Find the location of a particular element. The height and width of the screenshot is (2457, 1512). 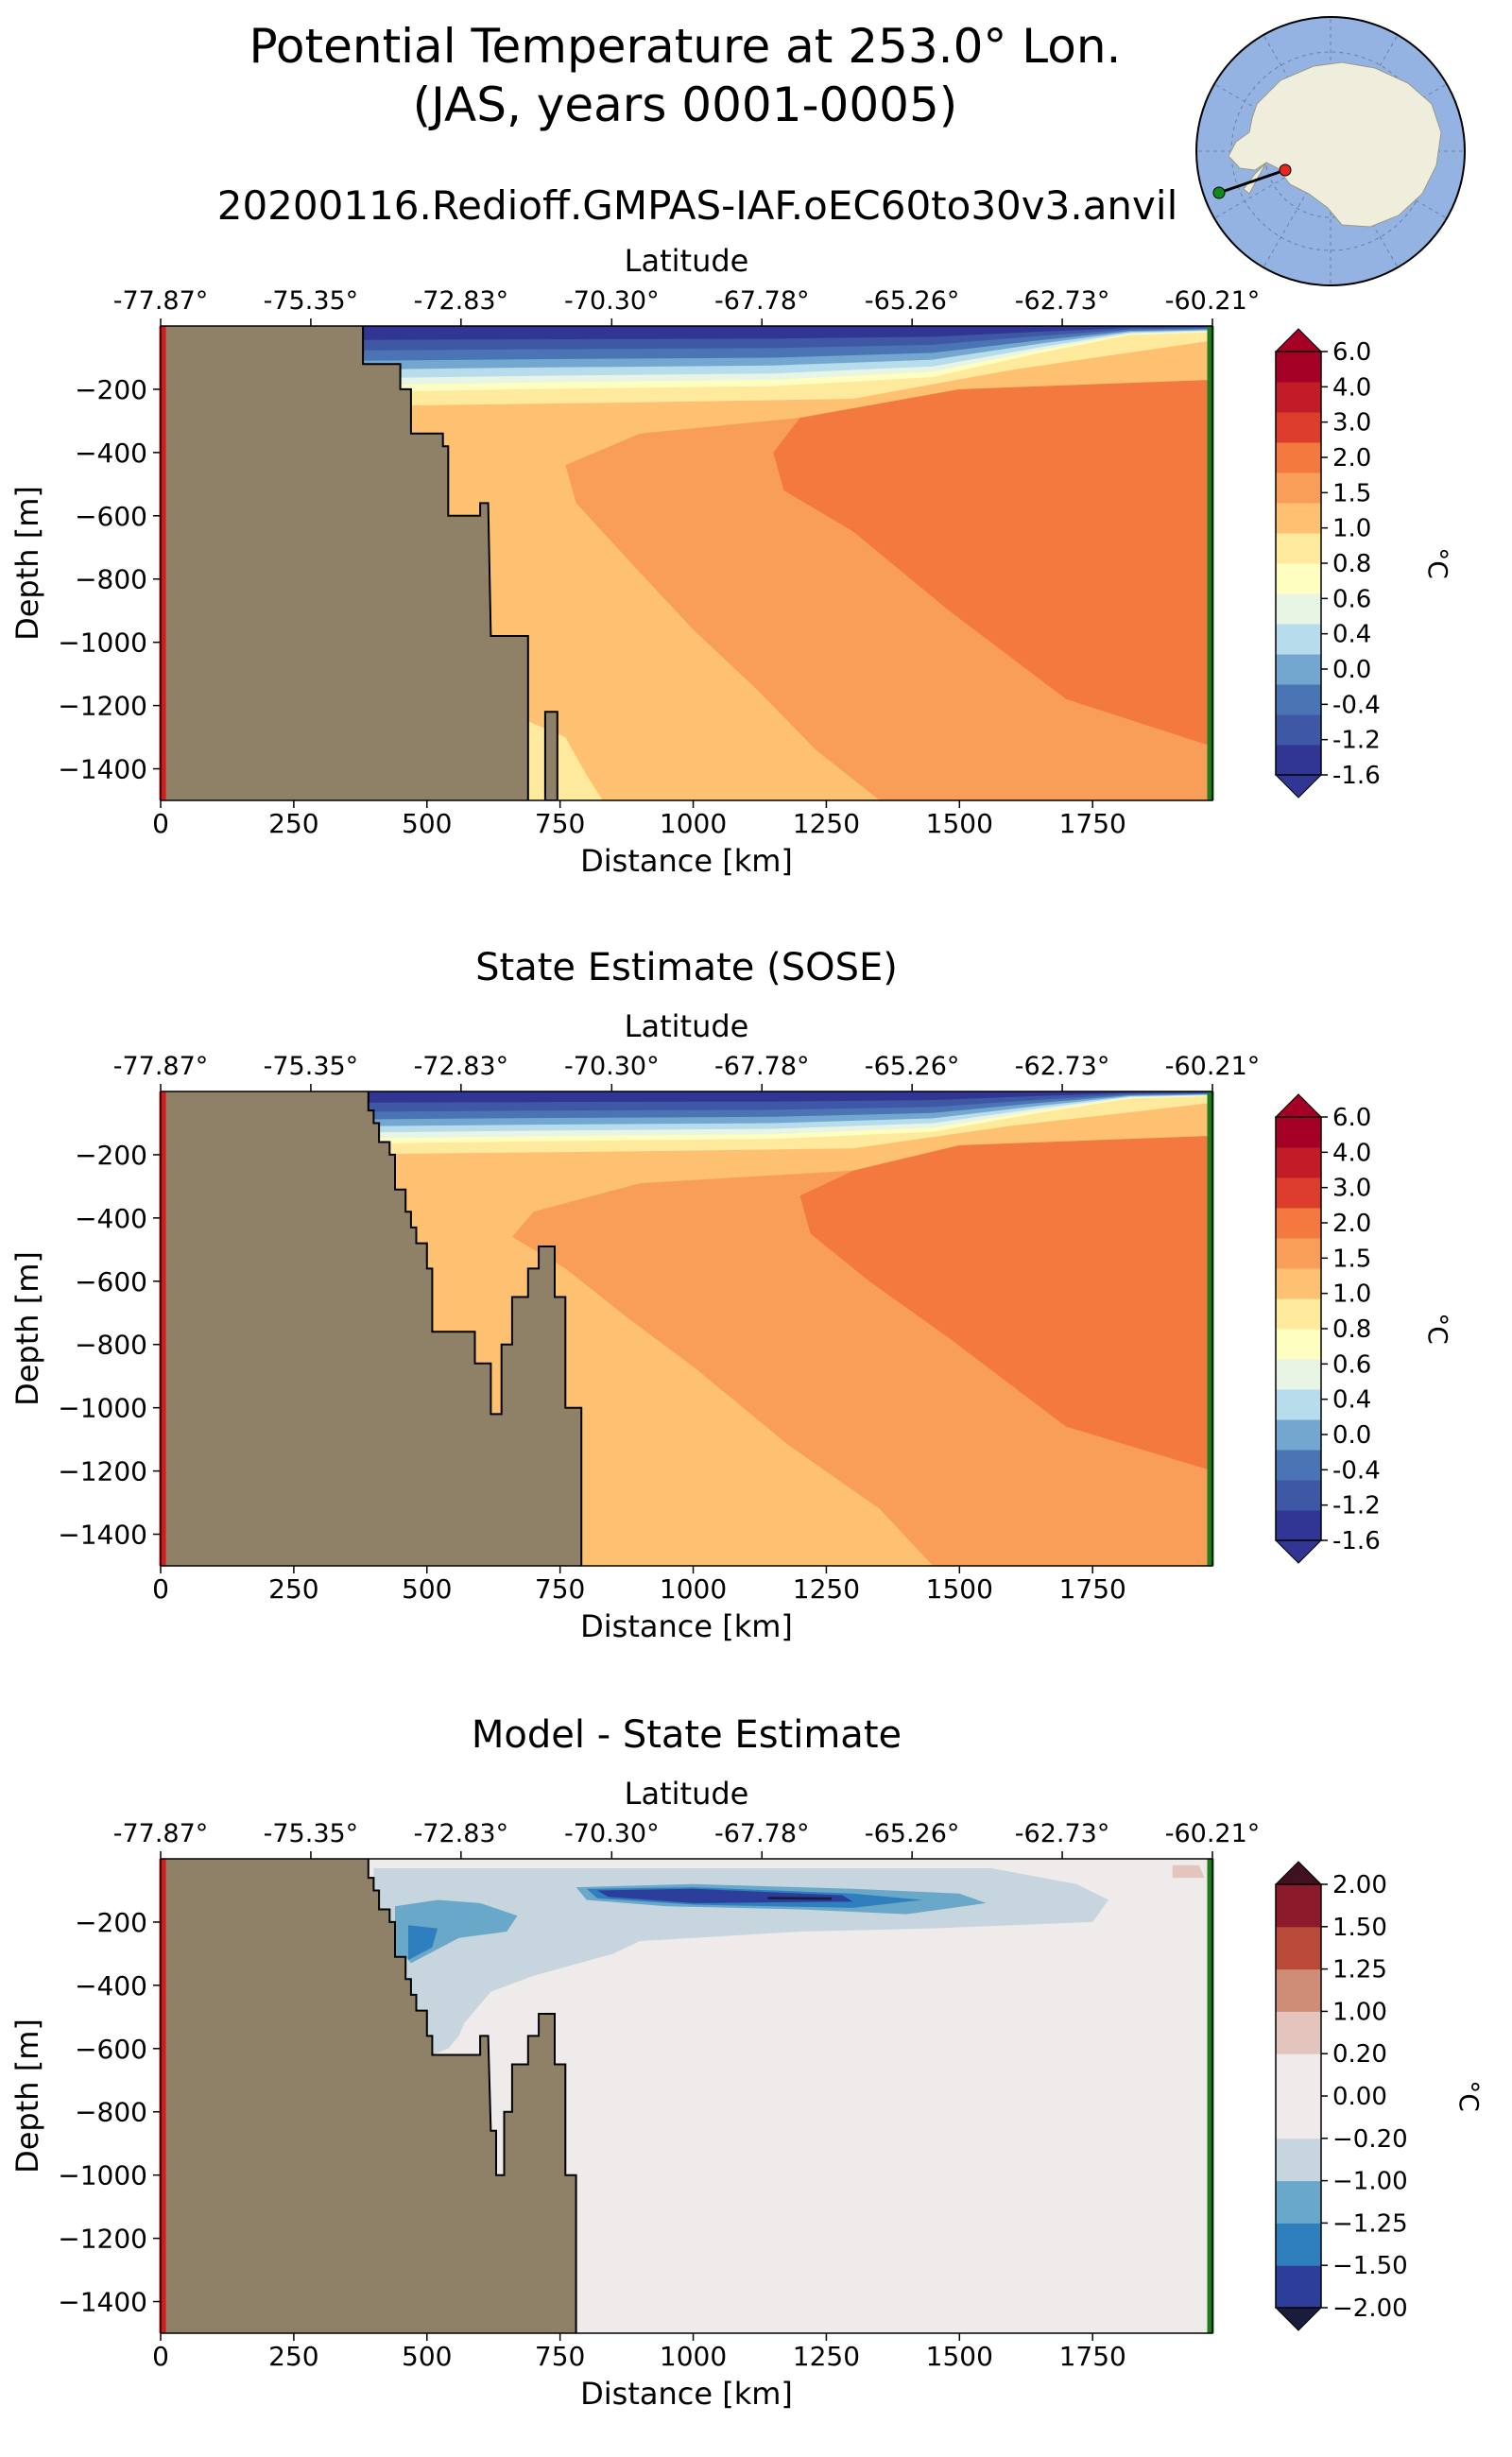

colorbar-tick-label: -1.2 is located at coordinates (1356, 1506).